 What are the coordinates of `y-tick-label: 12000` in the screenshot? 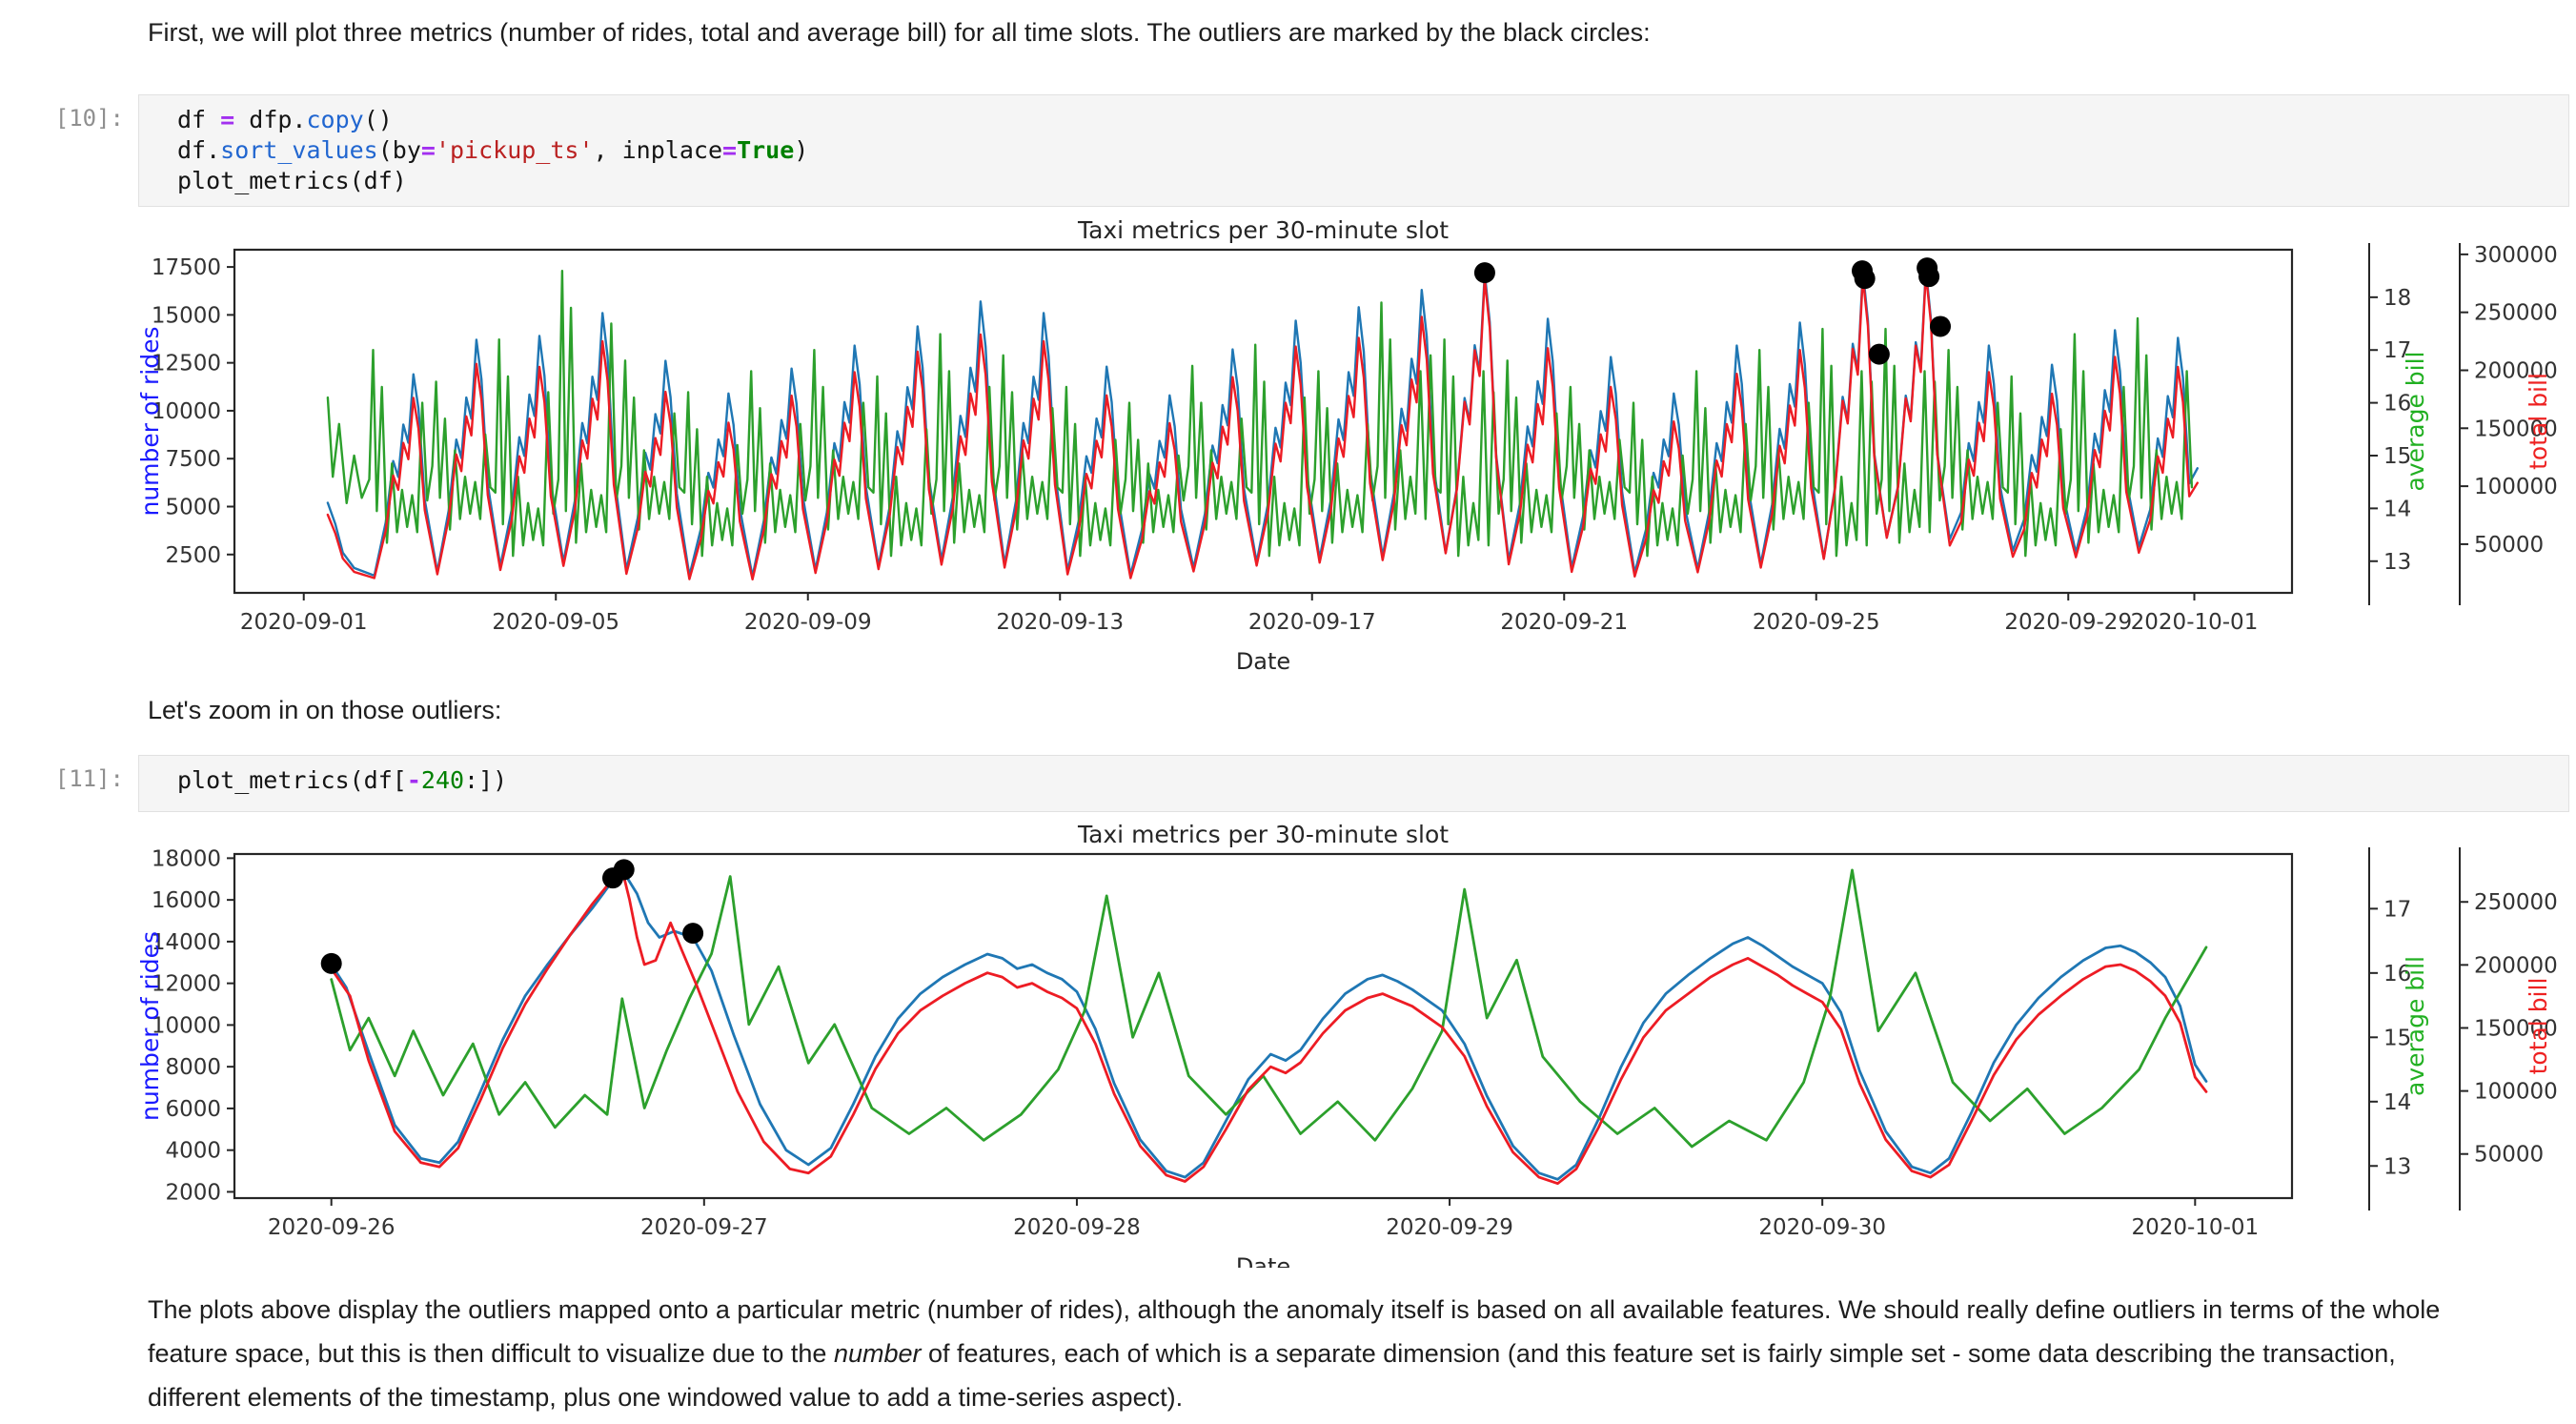 It's located at (186, 985).